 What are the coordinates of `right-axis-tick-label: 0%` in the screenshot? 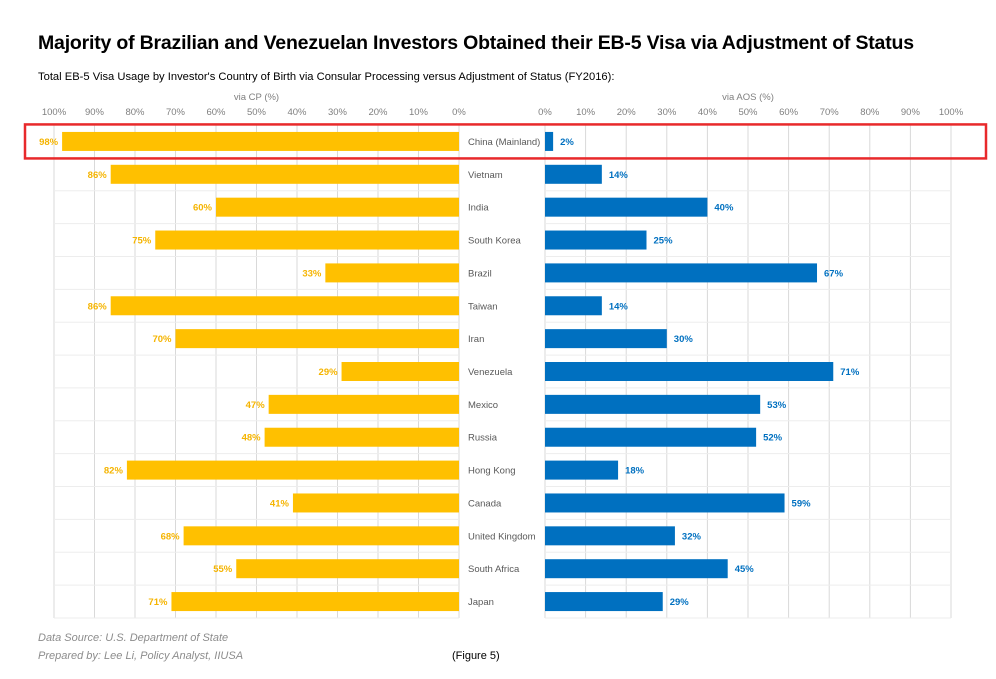 It's located at (545, 112).